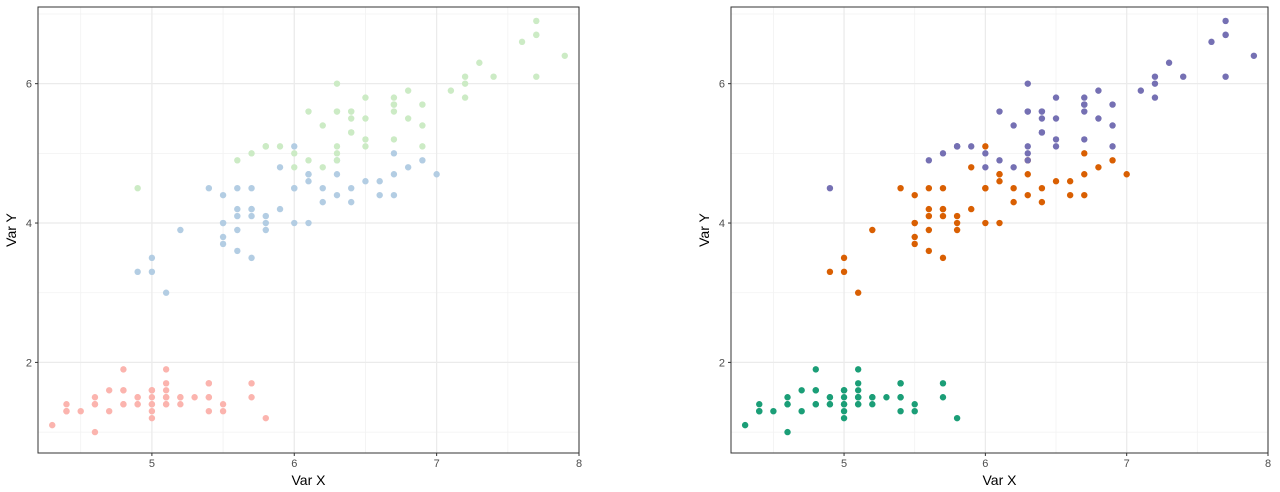 The image size is (1280, 492). Describe the element at coordinates (437, 464) in the screenshot. I see `x-tick-label: 7` at that location.